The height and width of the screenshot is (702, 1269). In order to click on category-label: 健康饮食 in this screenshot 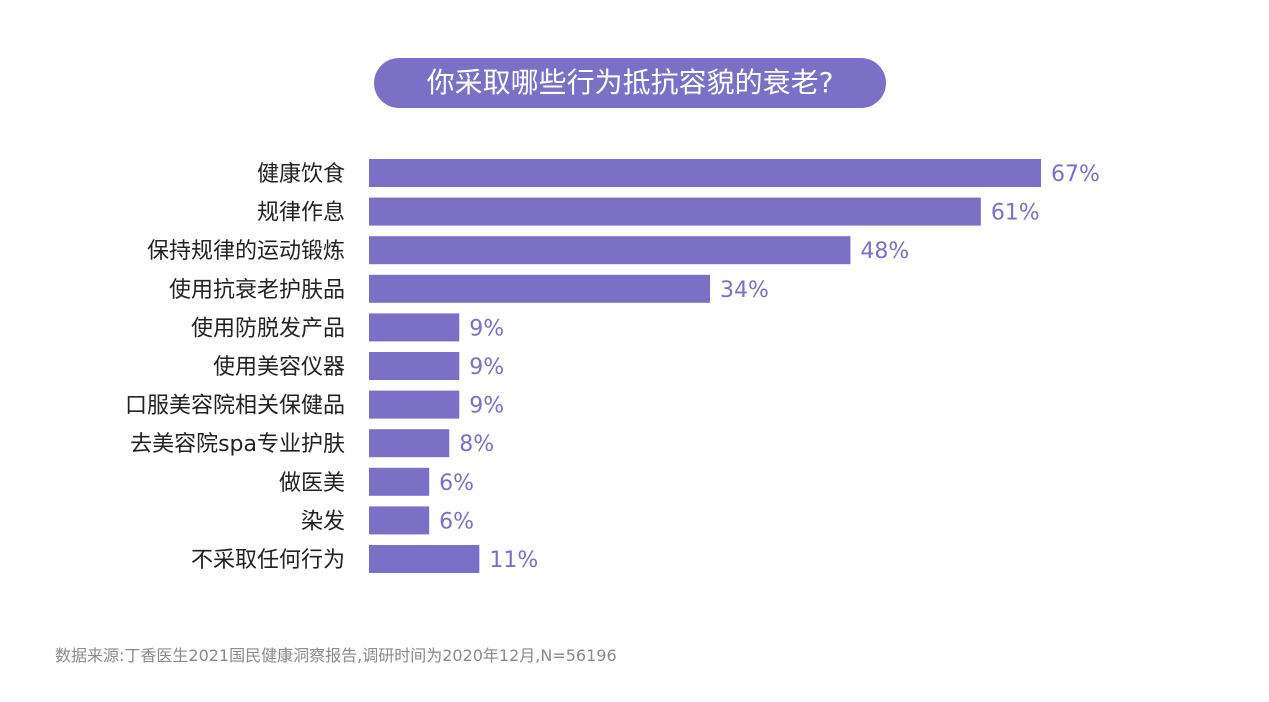, I will do `click(301, 174)`.